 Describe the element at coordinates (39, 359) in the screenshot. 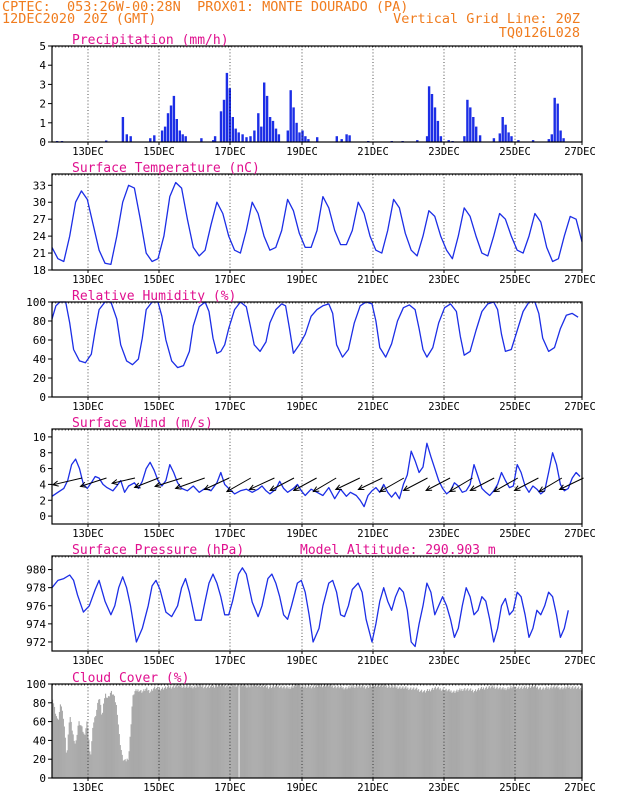

I see `y-tick-label: 40` at that location.